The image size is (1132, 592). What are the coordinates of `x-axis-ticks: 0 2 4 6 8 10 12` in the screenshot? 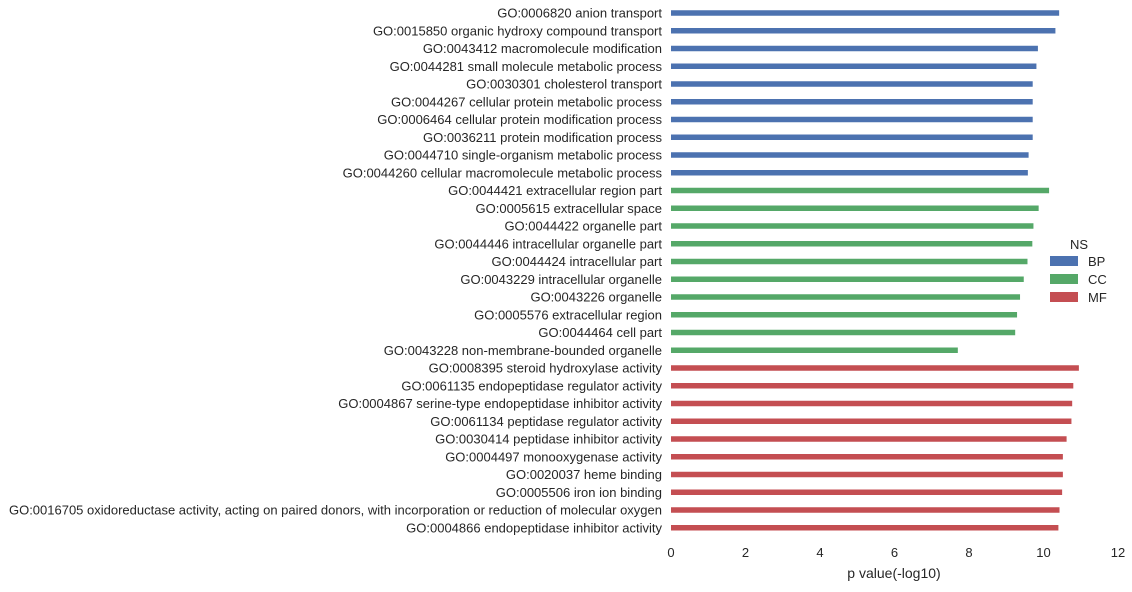 It's located at (896, 552).